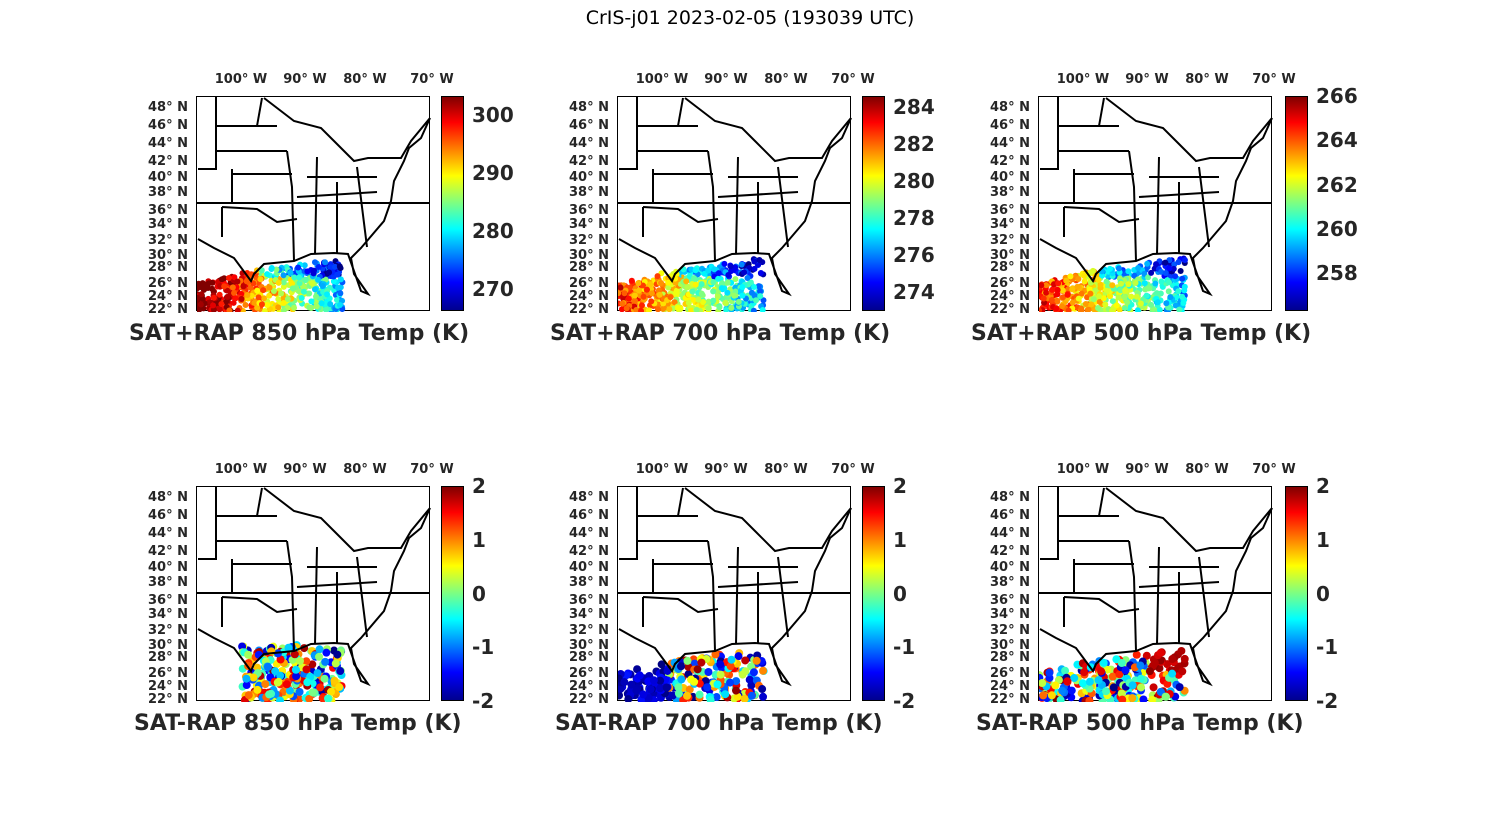 The height and width of the screenshot is (825, 1500). Describe the element at coordinates (168, 224) in the screenshot. I see `lat-tick-label: 34° N` at that location.